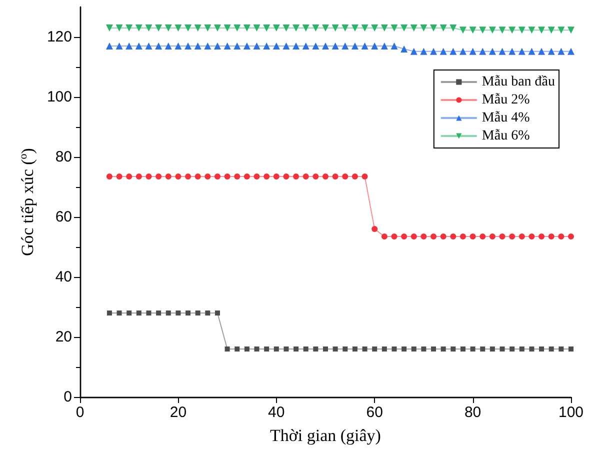  Describe the element at coordinates (28, 202) in the screenshot. I see `y-axis-title: Góc tiếp xúc (o)` at that location.